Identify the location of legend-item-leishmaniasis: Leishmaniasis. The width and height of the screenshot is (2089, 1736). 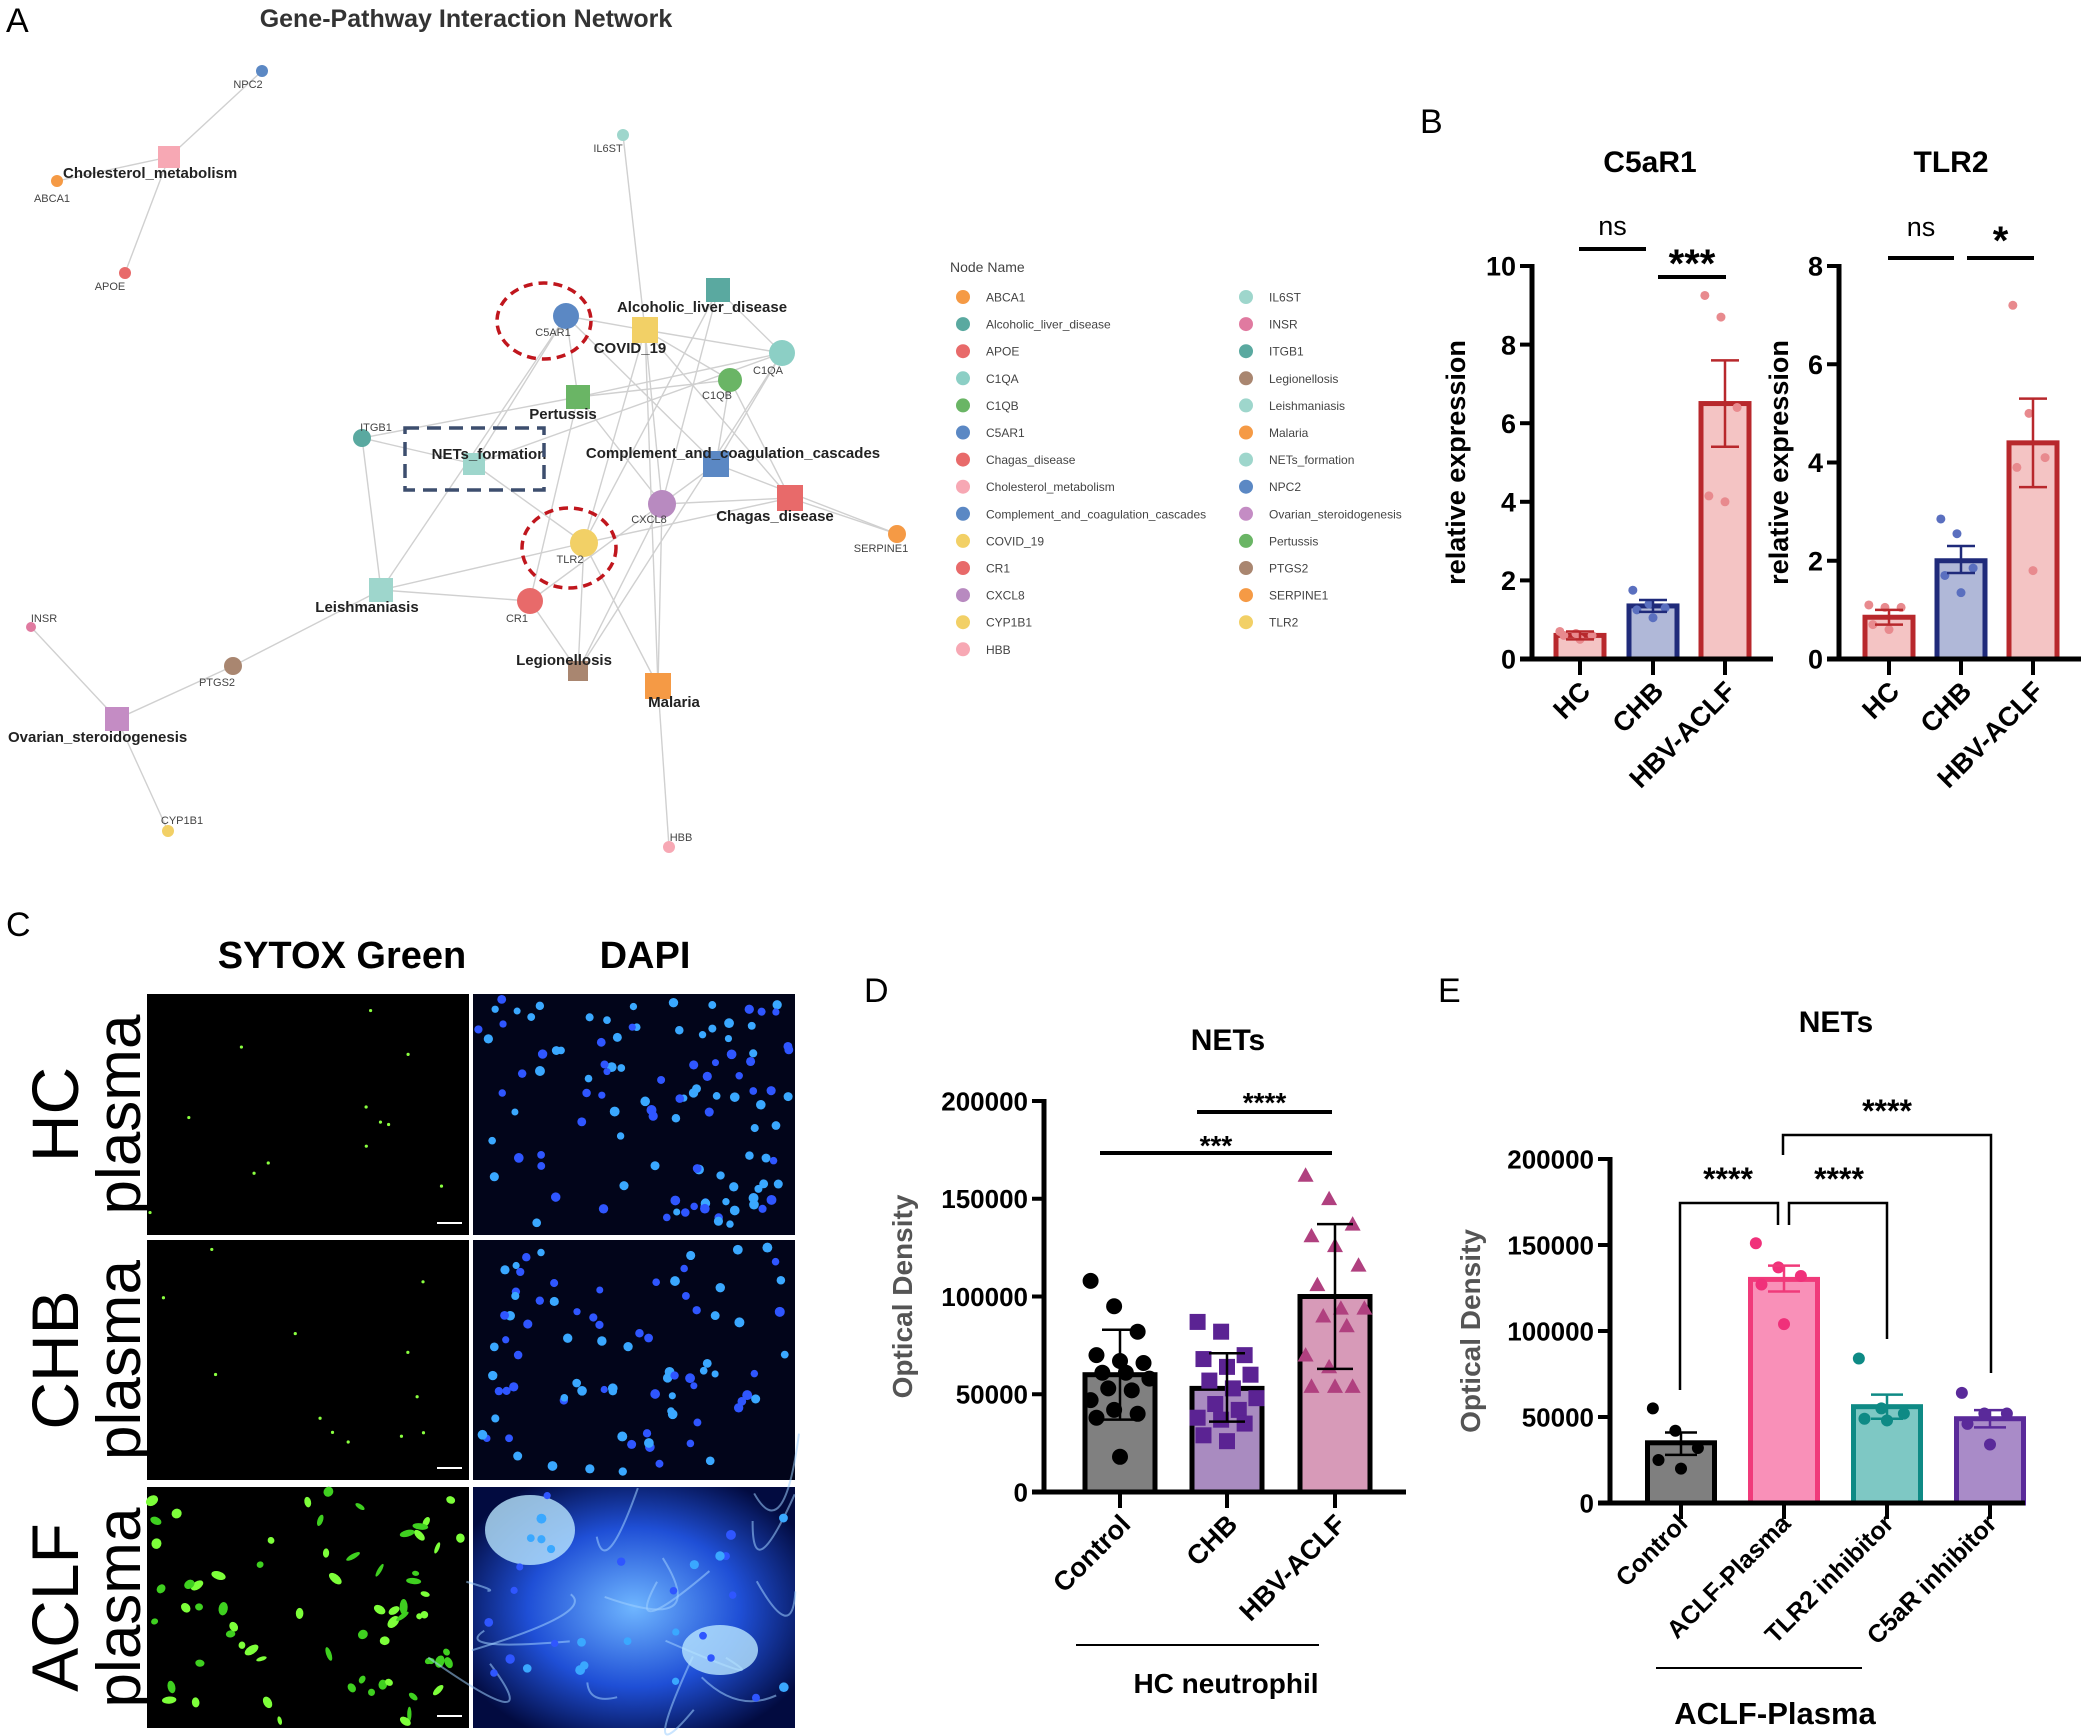
(1292, 405).